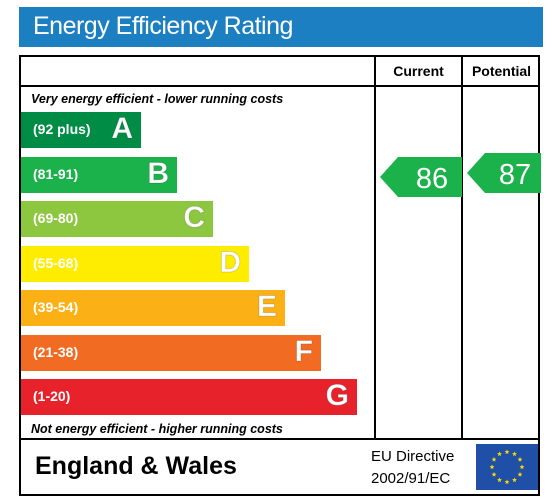 The width and height of the screenshot is (559, 500). What do you see at coordinates (56, 262) in the screenshot?
I see `band-range-label: (55-68)` at bounding box center [56, 262].